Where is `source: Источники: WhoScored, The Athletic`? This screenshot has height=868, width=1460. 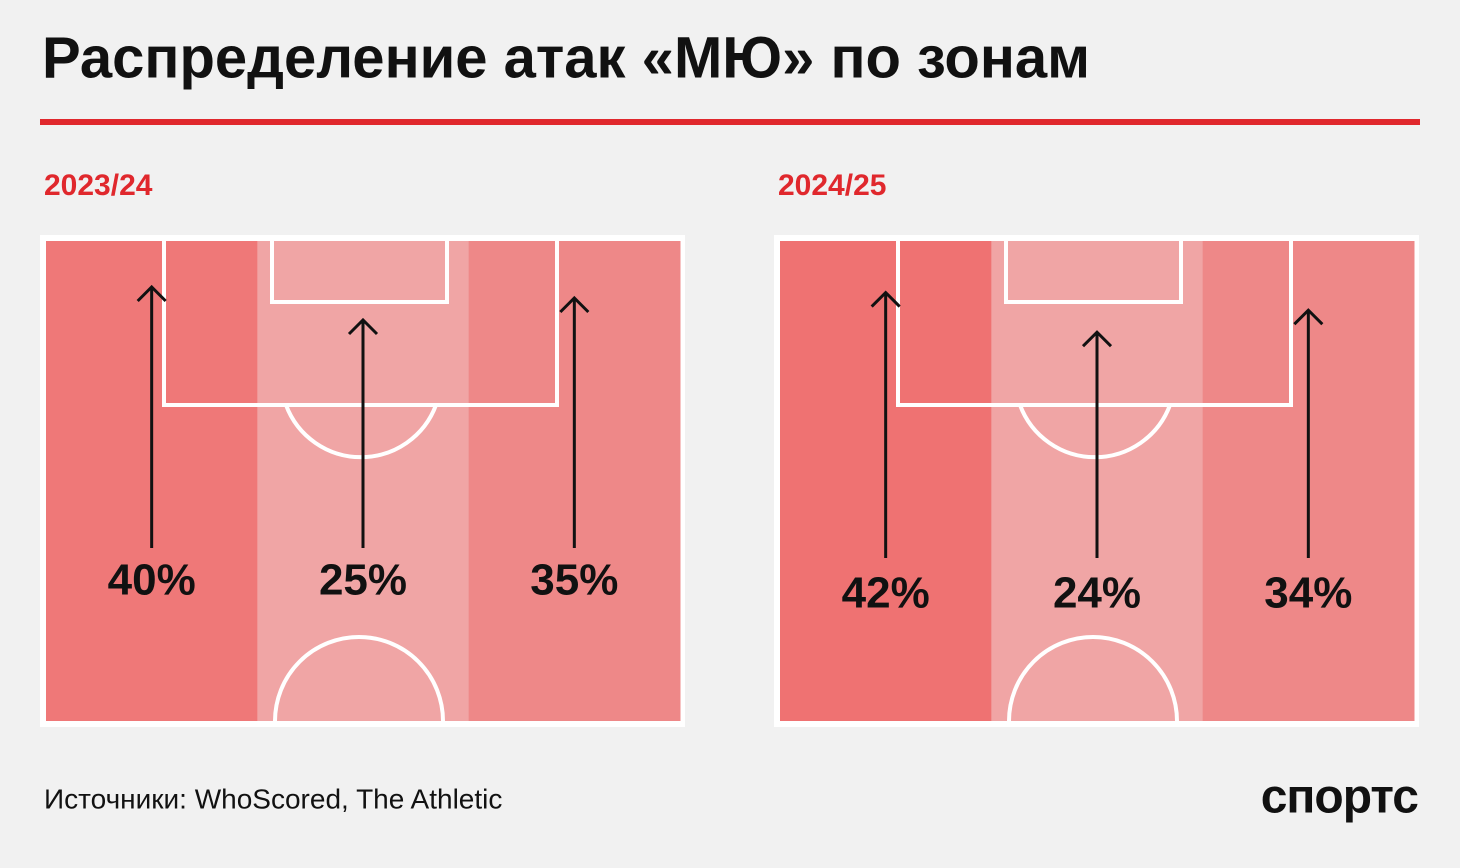
source: Источники: WhoScored, The Athletic is located at coordinates (273, 798).